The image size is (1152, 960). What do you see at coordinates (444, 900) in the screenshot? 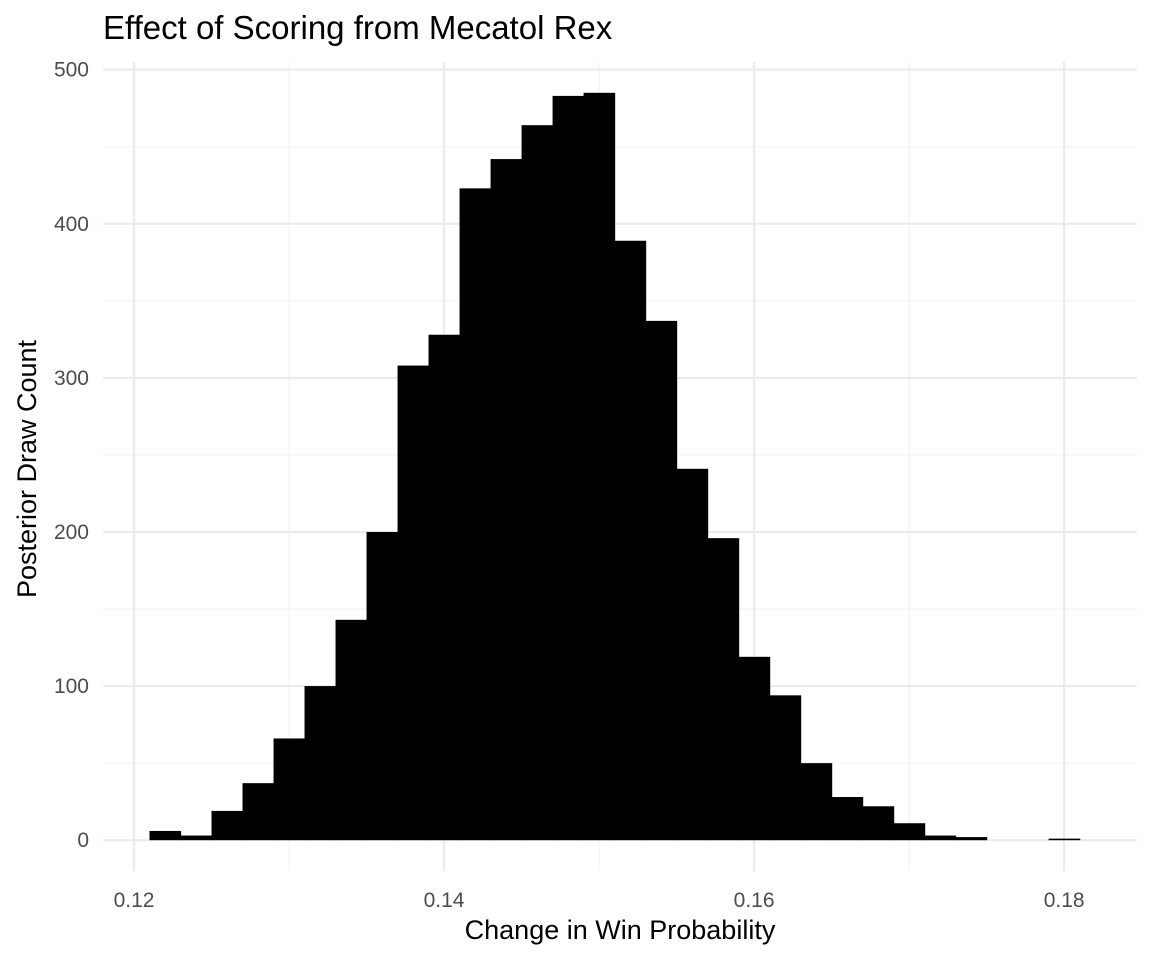
I see `x-tick-label: 0.14` at bounding box center [444, 900].